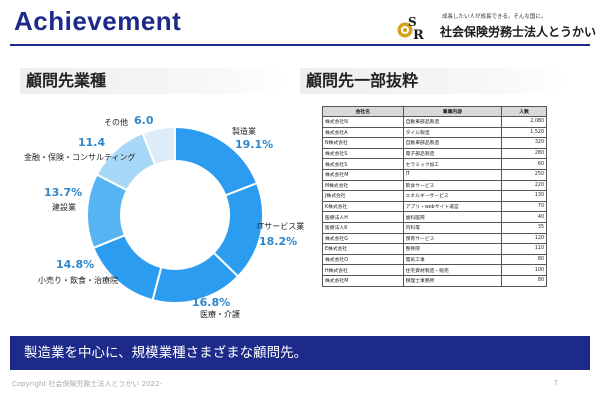 This screenshot has width=600, height=400. Describe the element at coordinates (452, 153) in the screenshot. I see `business-cell: 電子部品製造` at that location.